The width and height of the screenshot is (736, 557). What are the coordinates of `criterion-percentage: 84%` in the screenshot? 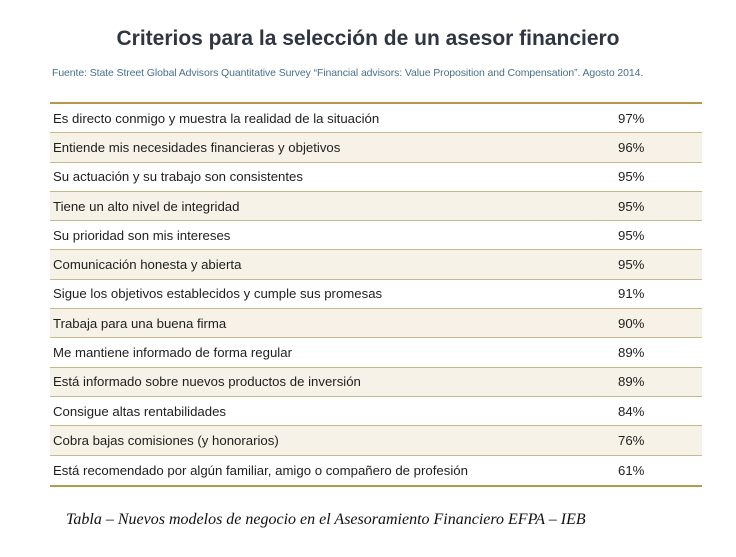 It's located at (631, 411).